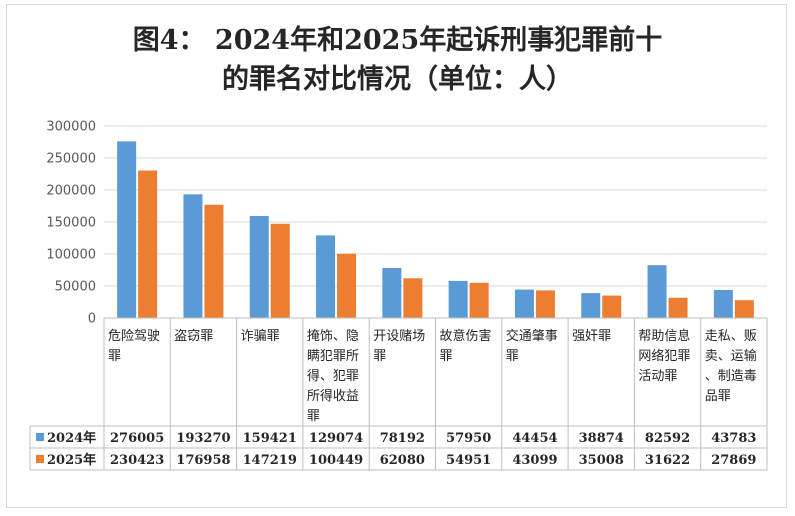 The width and height of the screenshot is (795, 516). Describe the element at coordinates (723, 303) in the screenshot. I see `bar-2024年-10` at that location.